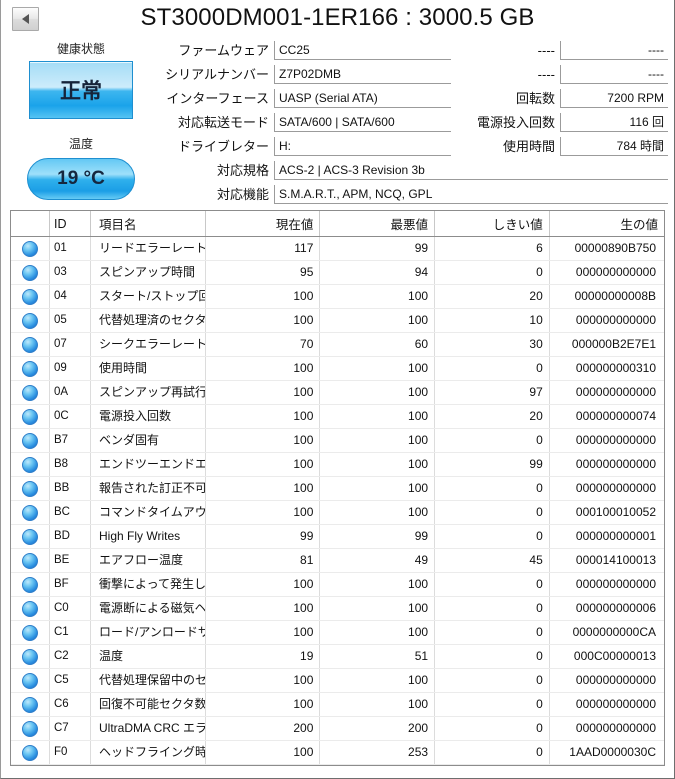  What do you see at coordinates (337, 560) in the screenshot?
I see `table-row: BE エアフロー温度 81 49 45 000014100013` at bounding box center [337, 560].